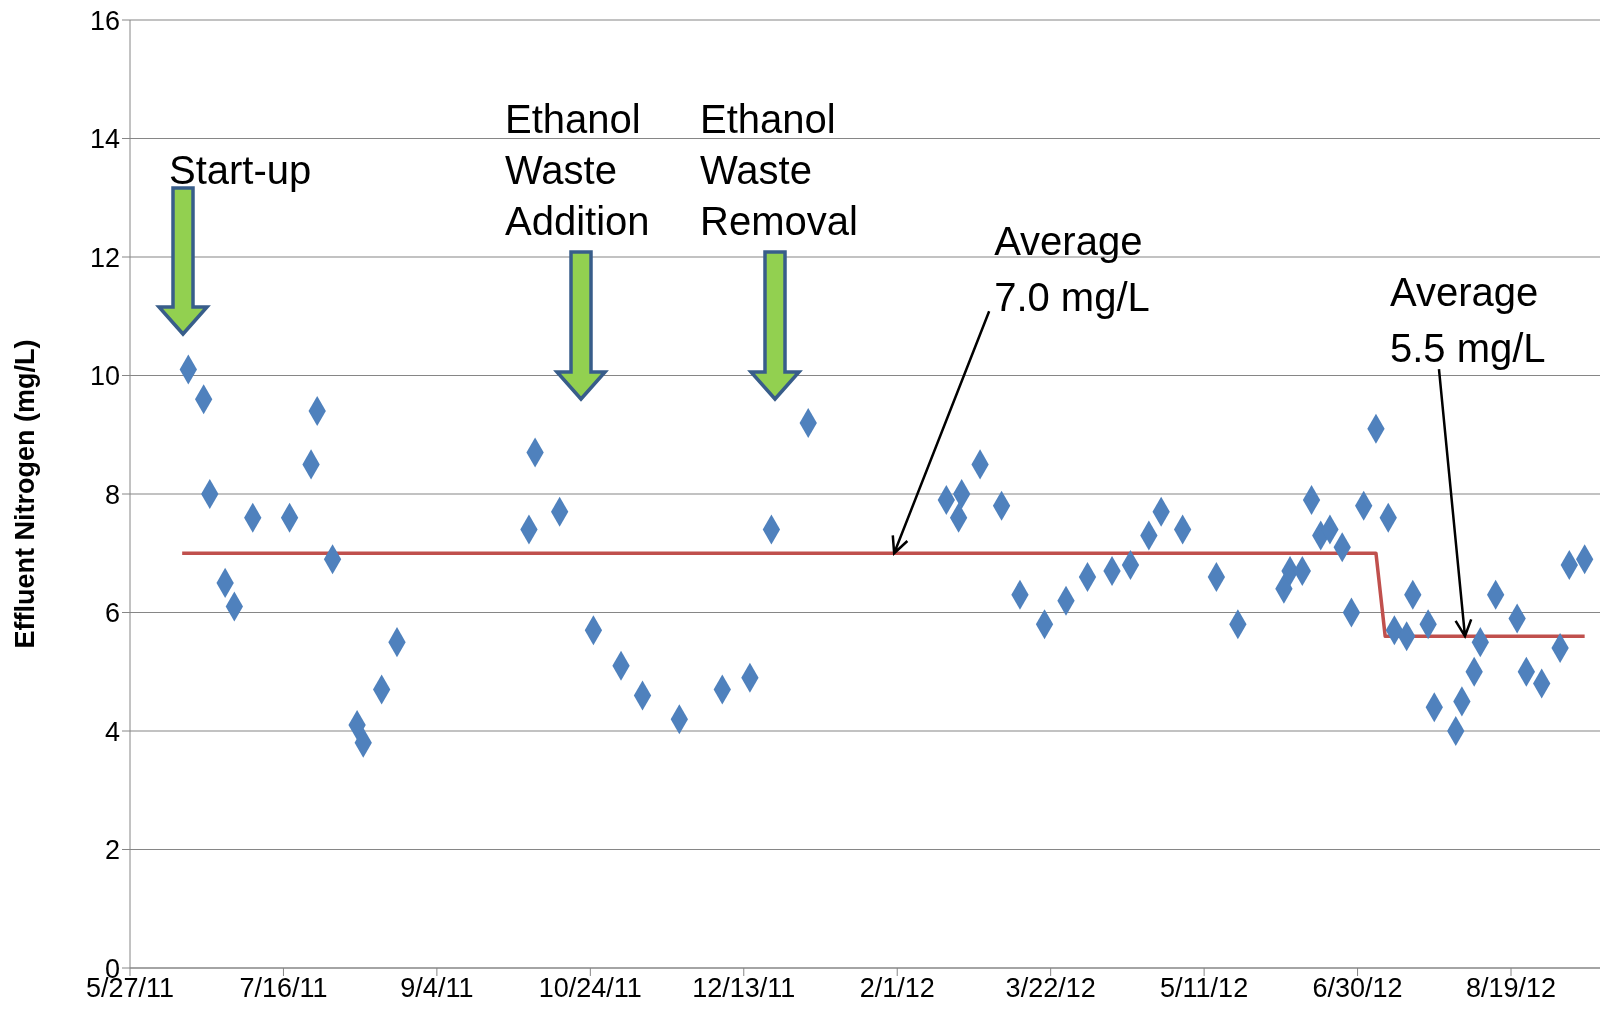  Describe the element at coordinates (104, 376) in the screenshot. I see `y-tick-label: 10` at that location.